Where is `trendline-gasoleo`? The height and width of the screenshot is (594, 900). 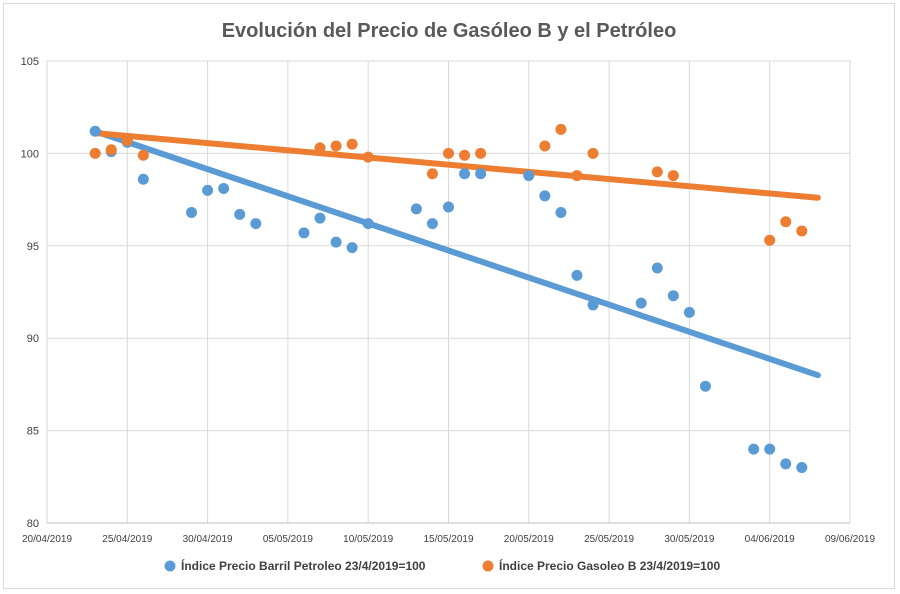
trendline-gasoleo is located at coordinates (456, 165).